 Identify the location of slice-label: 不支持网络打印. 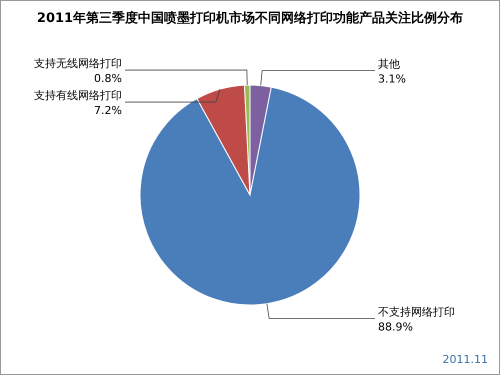
(416, 312).